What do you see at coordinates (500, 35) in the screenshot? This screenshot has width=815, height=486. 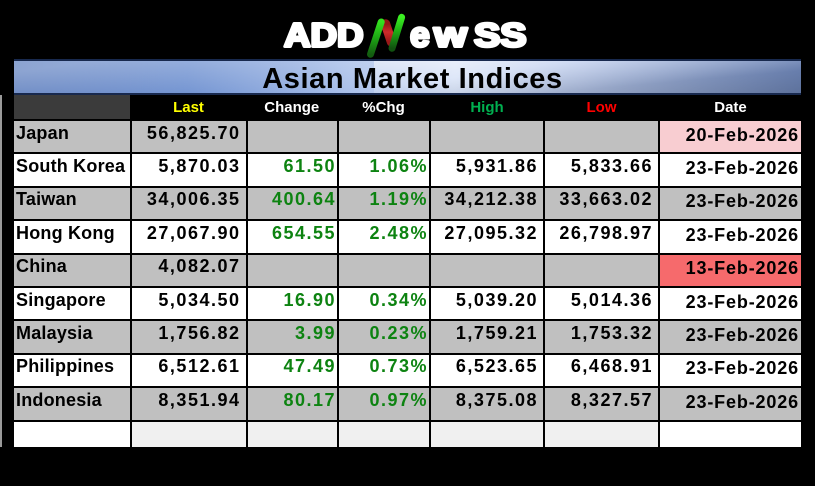 I see `svg-text: SS` at bounding box center [500, 35].